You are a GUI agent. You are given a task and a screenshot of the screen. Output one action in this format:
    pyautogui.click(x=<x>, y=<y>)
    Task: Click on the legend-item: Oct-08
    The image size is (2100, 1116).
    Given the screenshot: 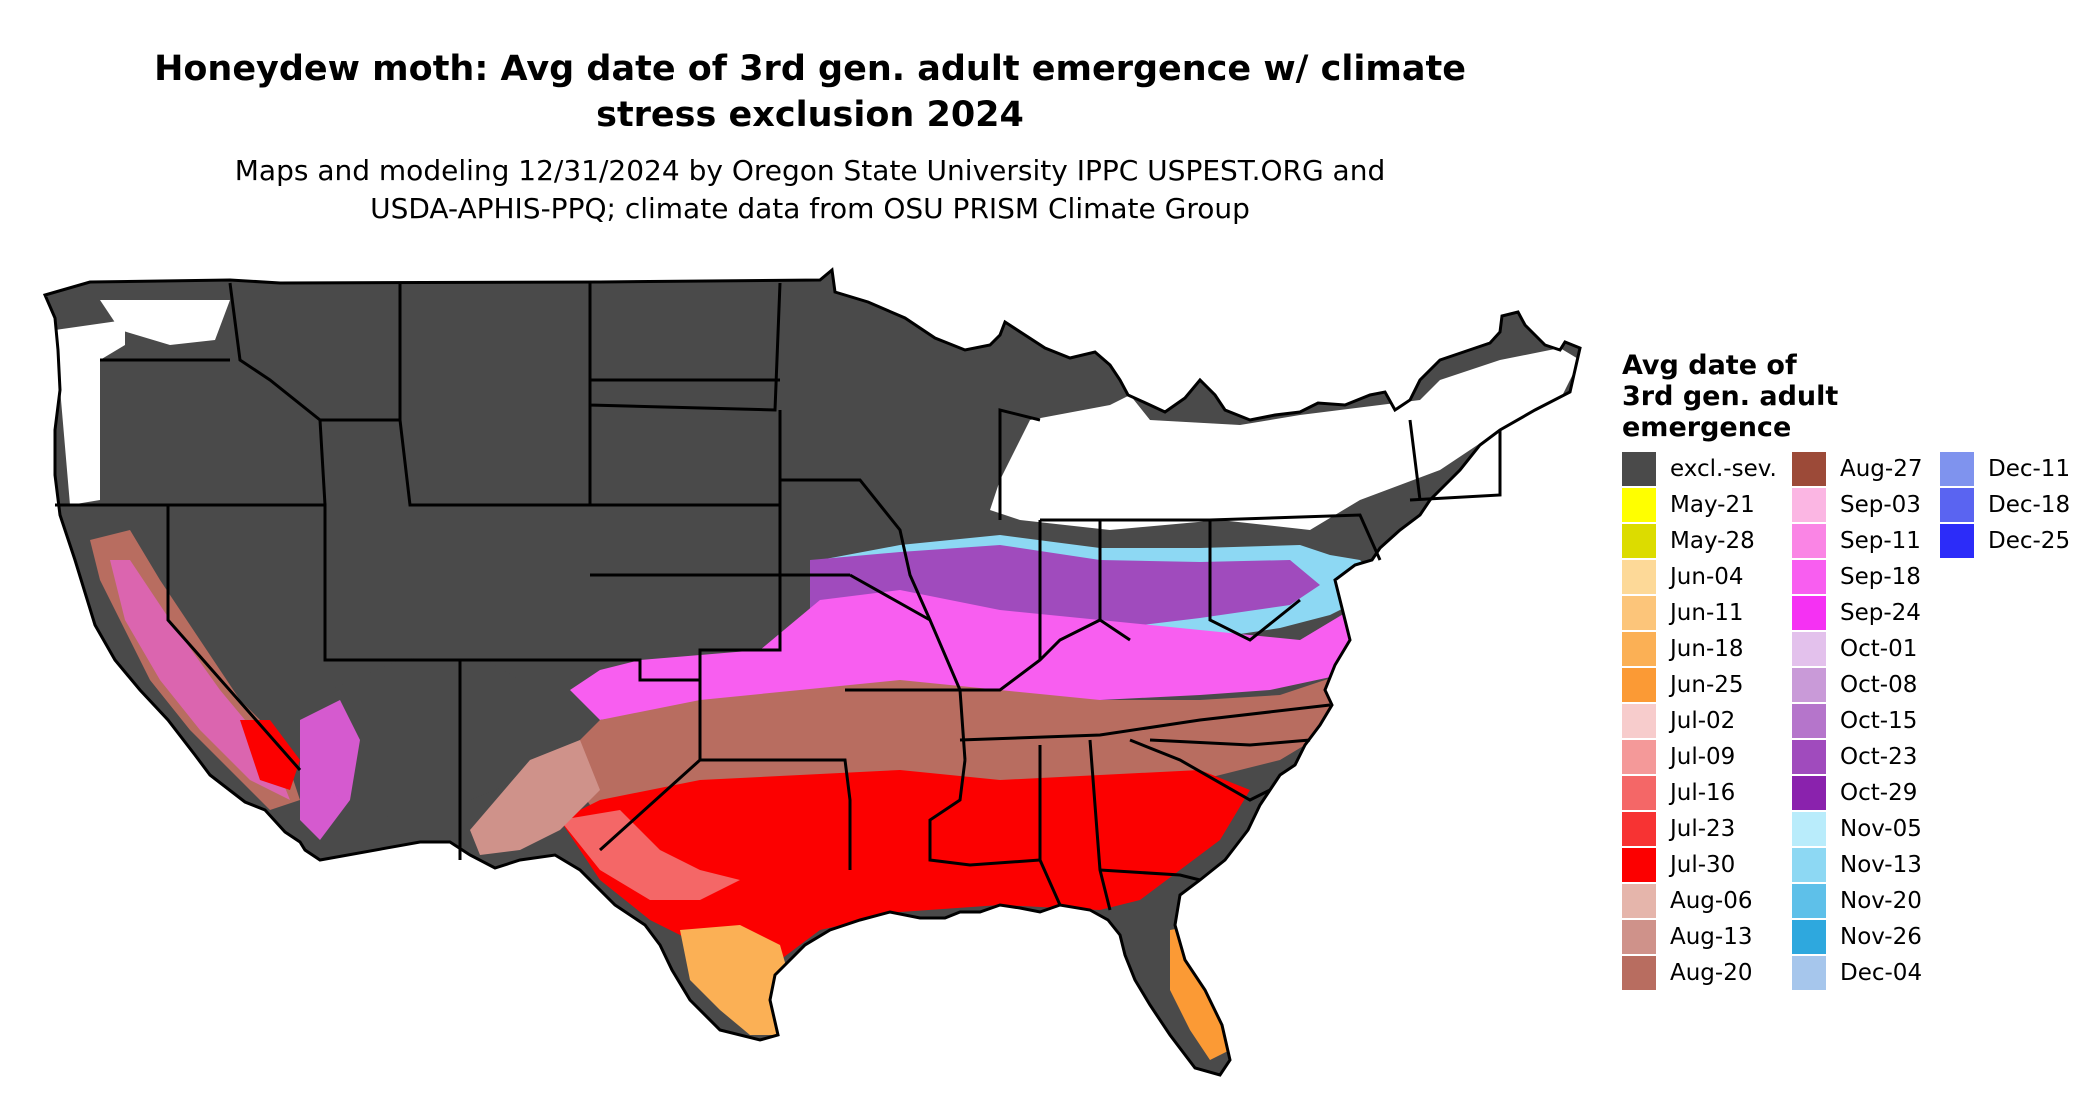 What is the action you would take?
    pyautogui.click(x=1857, y=685)
    